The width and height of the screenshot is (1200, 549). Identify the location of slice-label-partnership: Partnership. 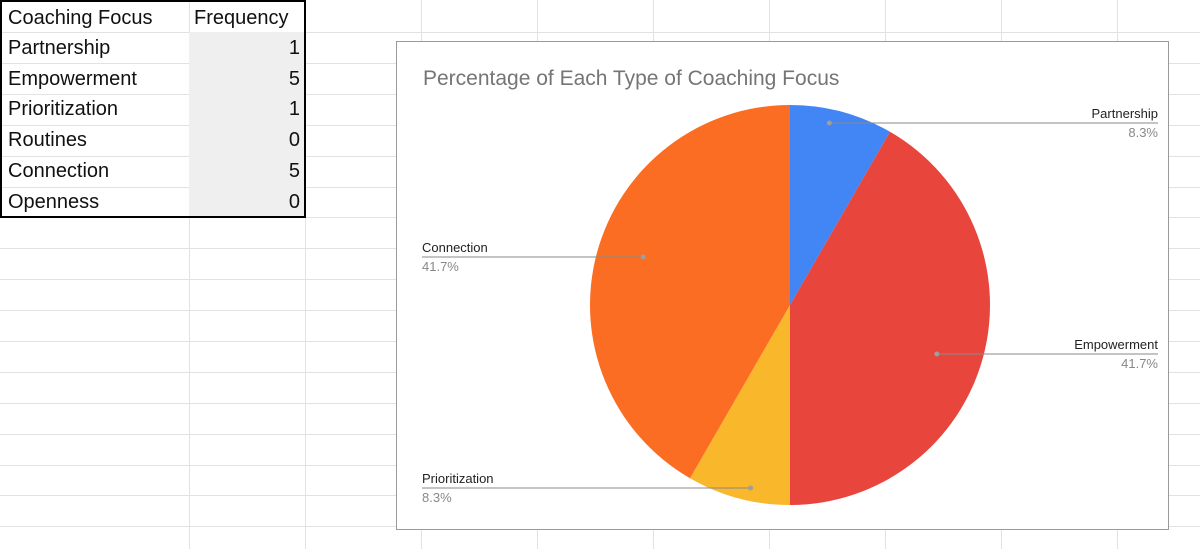
(1125, 113).